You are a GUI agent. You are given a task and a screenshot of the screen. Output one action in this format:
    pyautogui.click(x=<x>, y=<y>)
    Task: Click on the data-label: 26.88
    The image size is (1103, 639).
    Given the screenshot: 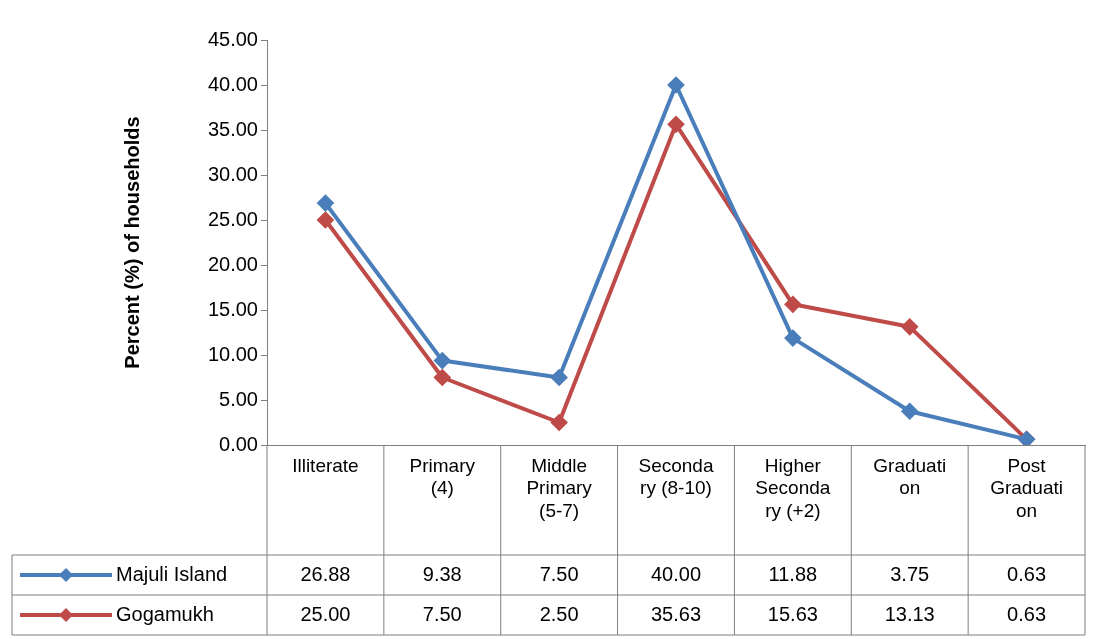 What is the action you would take?
    pyautogui.click(x=325, y=573)
    